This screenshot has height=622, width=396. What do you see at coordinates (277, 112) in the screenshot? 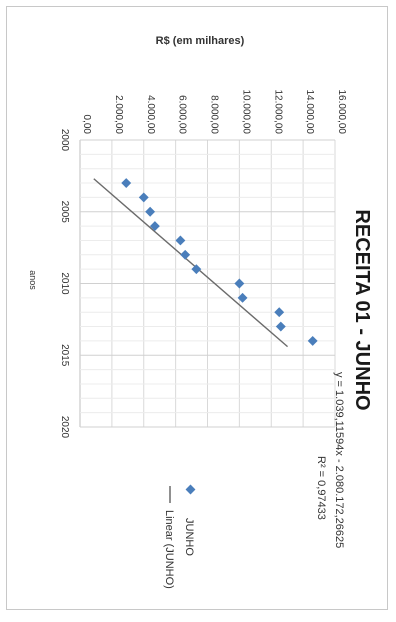
I see `y-tick-label: 12.000,00` at bounding box center [277, 112].